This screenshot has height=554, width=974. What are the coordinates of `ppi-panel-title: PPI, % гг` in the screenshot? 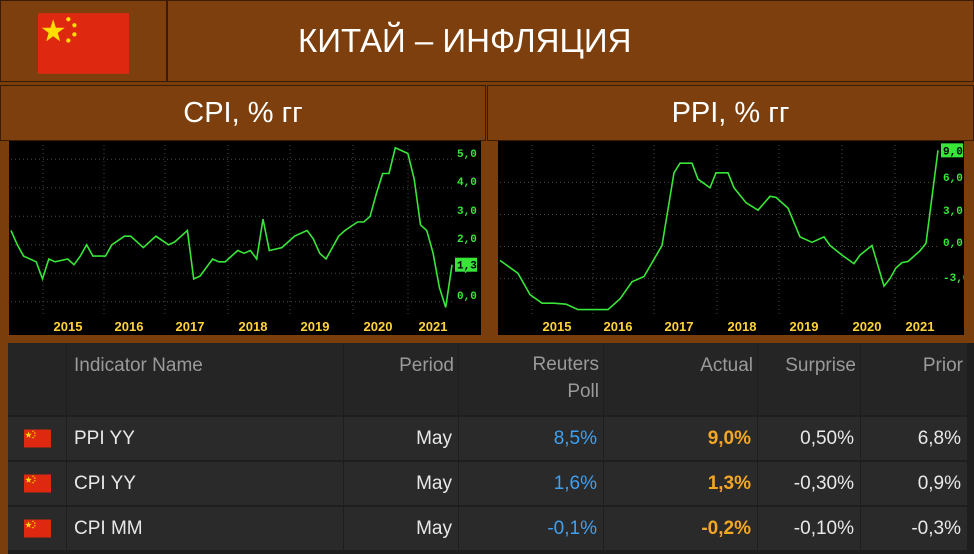 It's located at (730, 113).